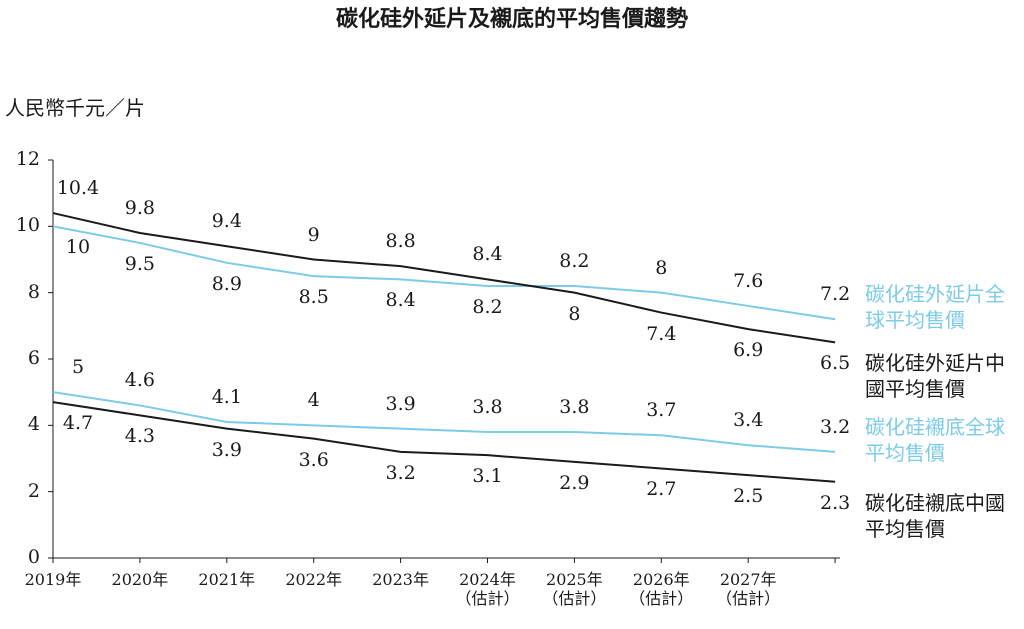 This screenshot has width=1024, height=629. Describe the element at coordinates (78, 423) in the screenshot. I see `value-label: 4.7` at that location.